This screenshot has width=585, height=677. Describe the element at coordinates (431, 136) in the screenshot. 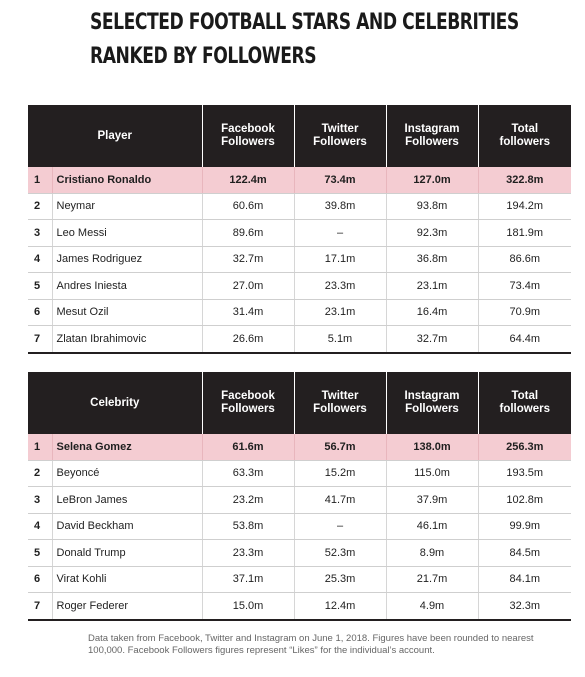

I see `players-header-instagram: Instagram Followers` at that location.